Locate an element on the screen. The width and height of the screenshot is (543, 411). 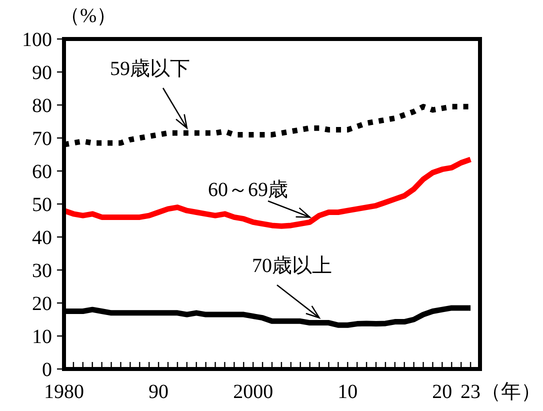
x-axis-title: （年） is located at coordinates (511, 392).